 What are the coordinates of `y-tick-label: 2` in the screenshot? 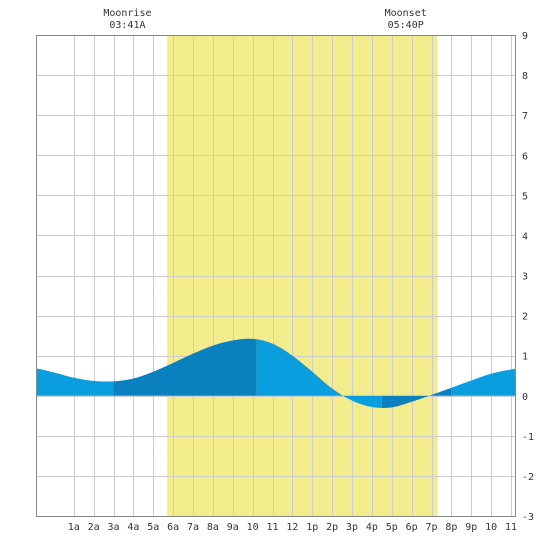 It's located at (525, 317).